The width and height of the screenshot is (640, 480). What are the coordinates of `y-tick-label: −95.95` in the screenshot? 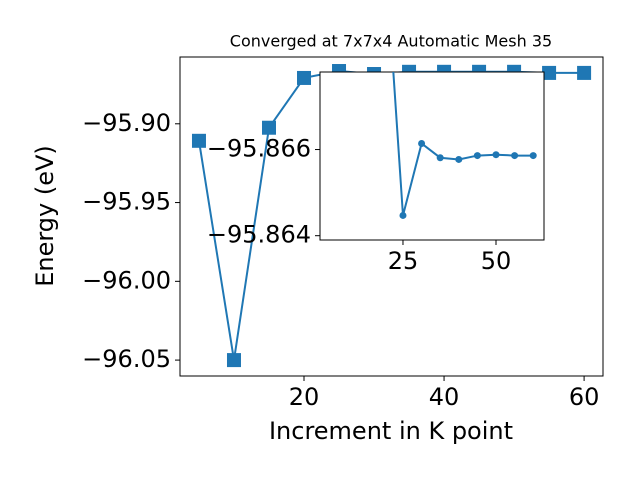 It's located at (126, 202).